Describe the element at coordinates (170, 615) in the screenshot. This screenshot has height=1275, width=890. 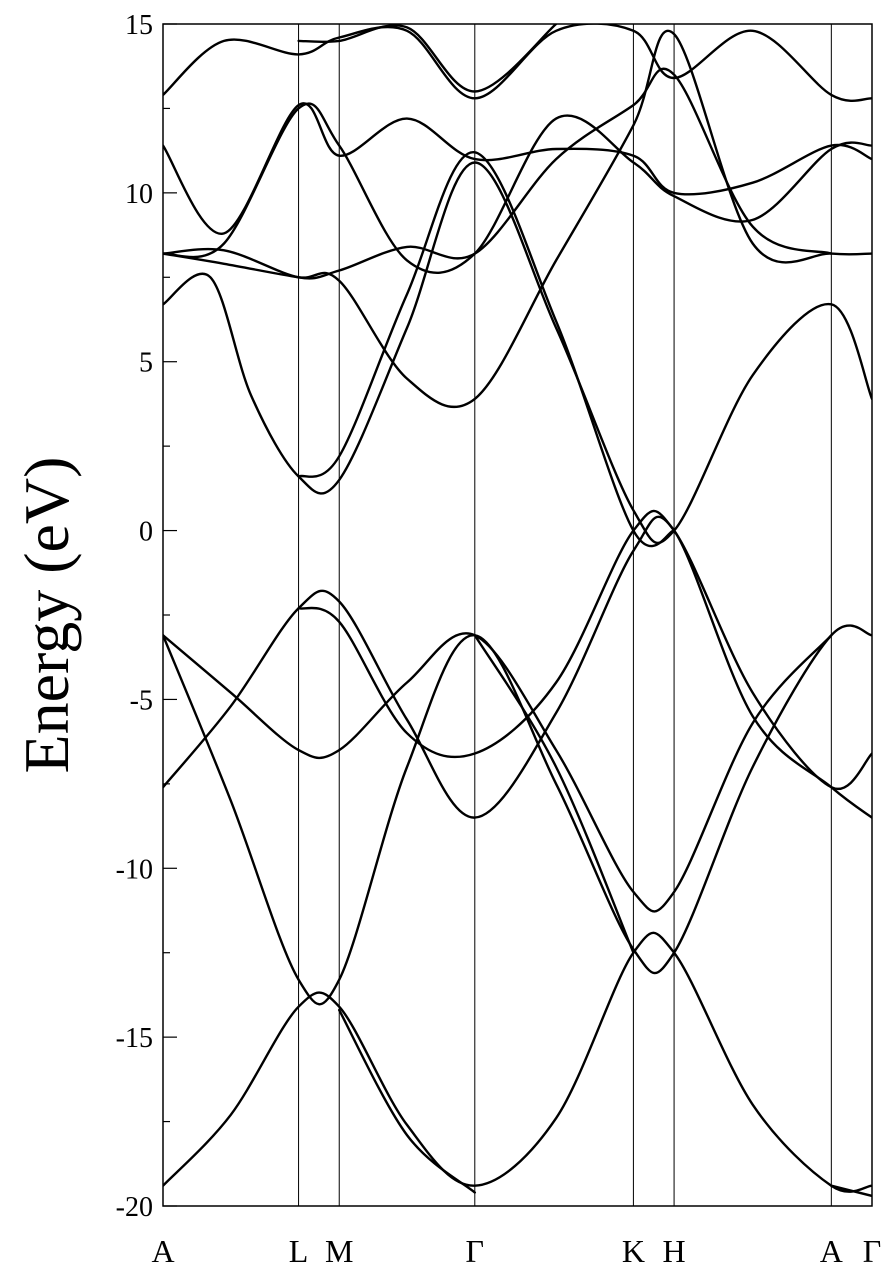
I see `y-axis-ticks` at that location.